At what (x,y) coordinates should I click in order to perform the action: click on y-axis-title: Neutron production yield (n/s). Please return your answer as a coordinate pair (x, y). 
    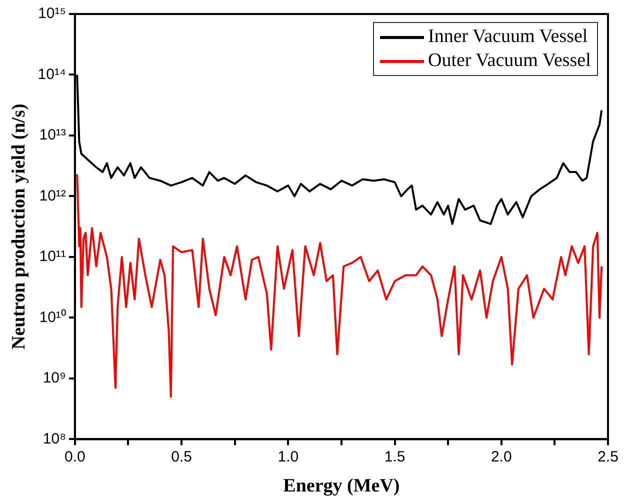
    Looking at the image, I should click on (19, 227).